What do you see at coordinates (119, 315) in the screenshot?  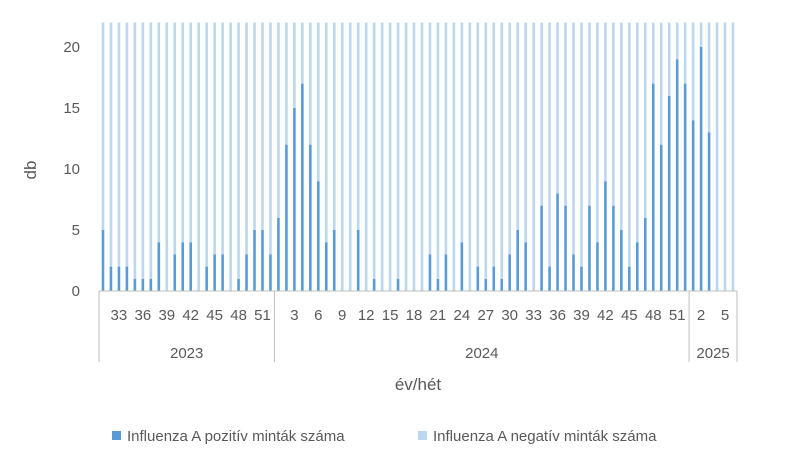 I see `x-tick-label-0: 33` at bounding box center [119, 315].